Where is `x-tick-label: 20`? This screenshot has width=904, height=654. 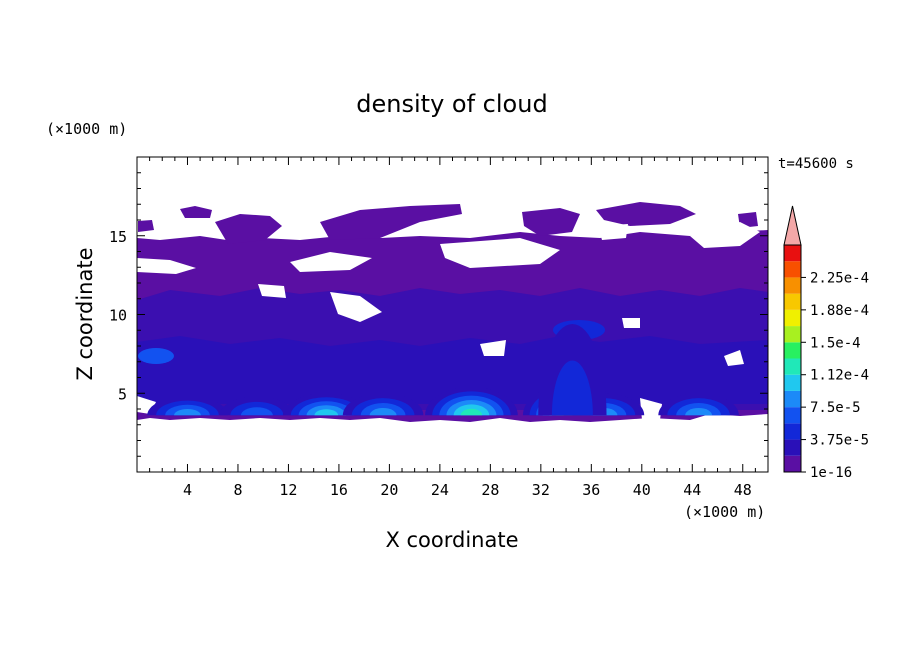
x-tick-label: 20 is located at coordinates (389, 490).